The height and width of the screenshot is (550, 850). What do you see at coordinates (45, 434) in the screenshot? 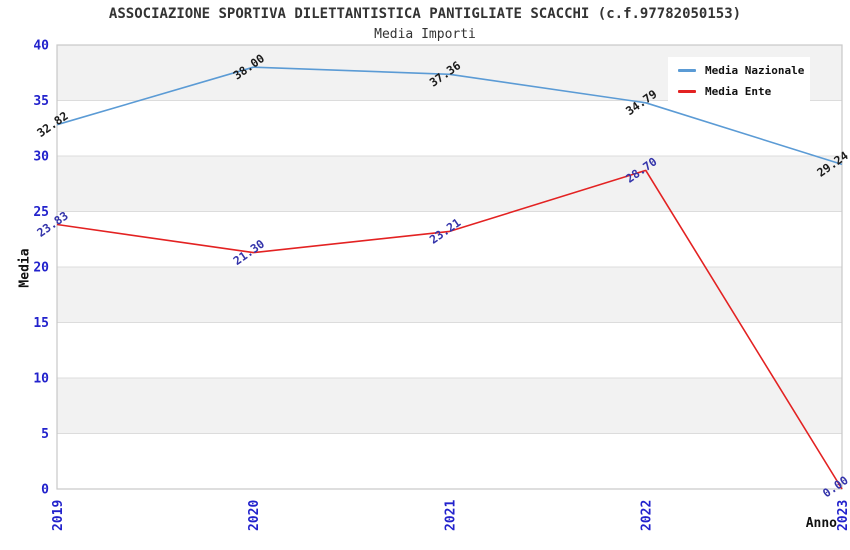
I see `y-tick-label: 5` at bounding box center [45, 434].